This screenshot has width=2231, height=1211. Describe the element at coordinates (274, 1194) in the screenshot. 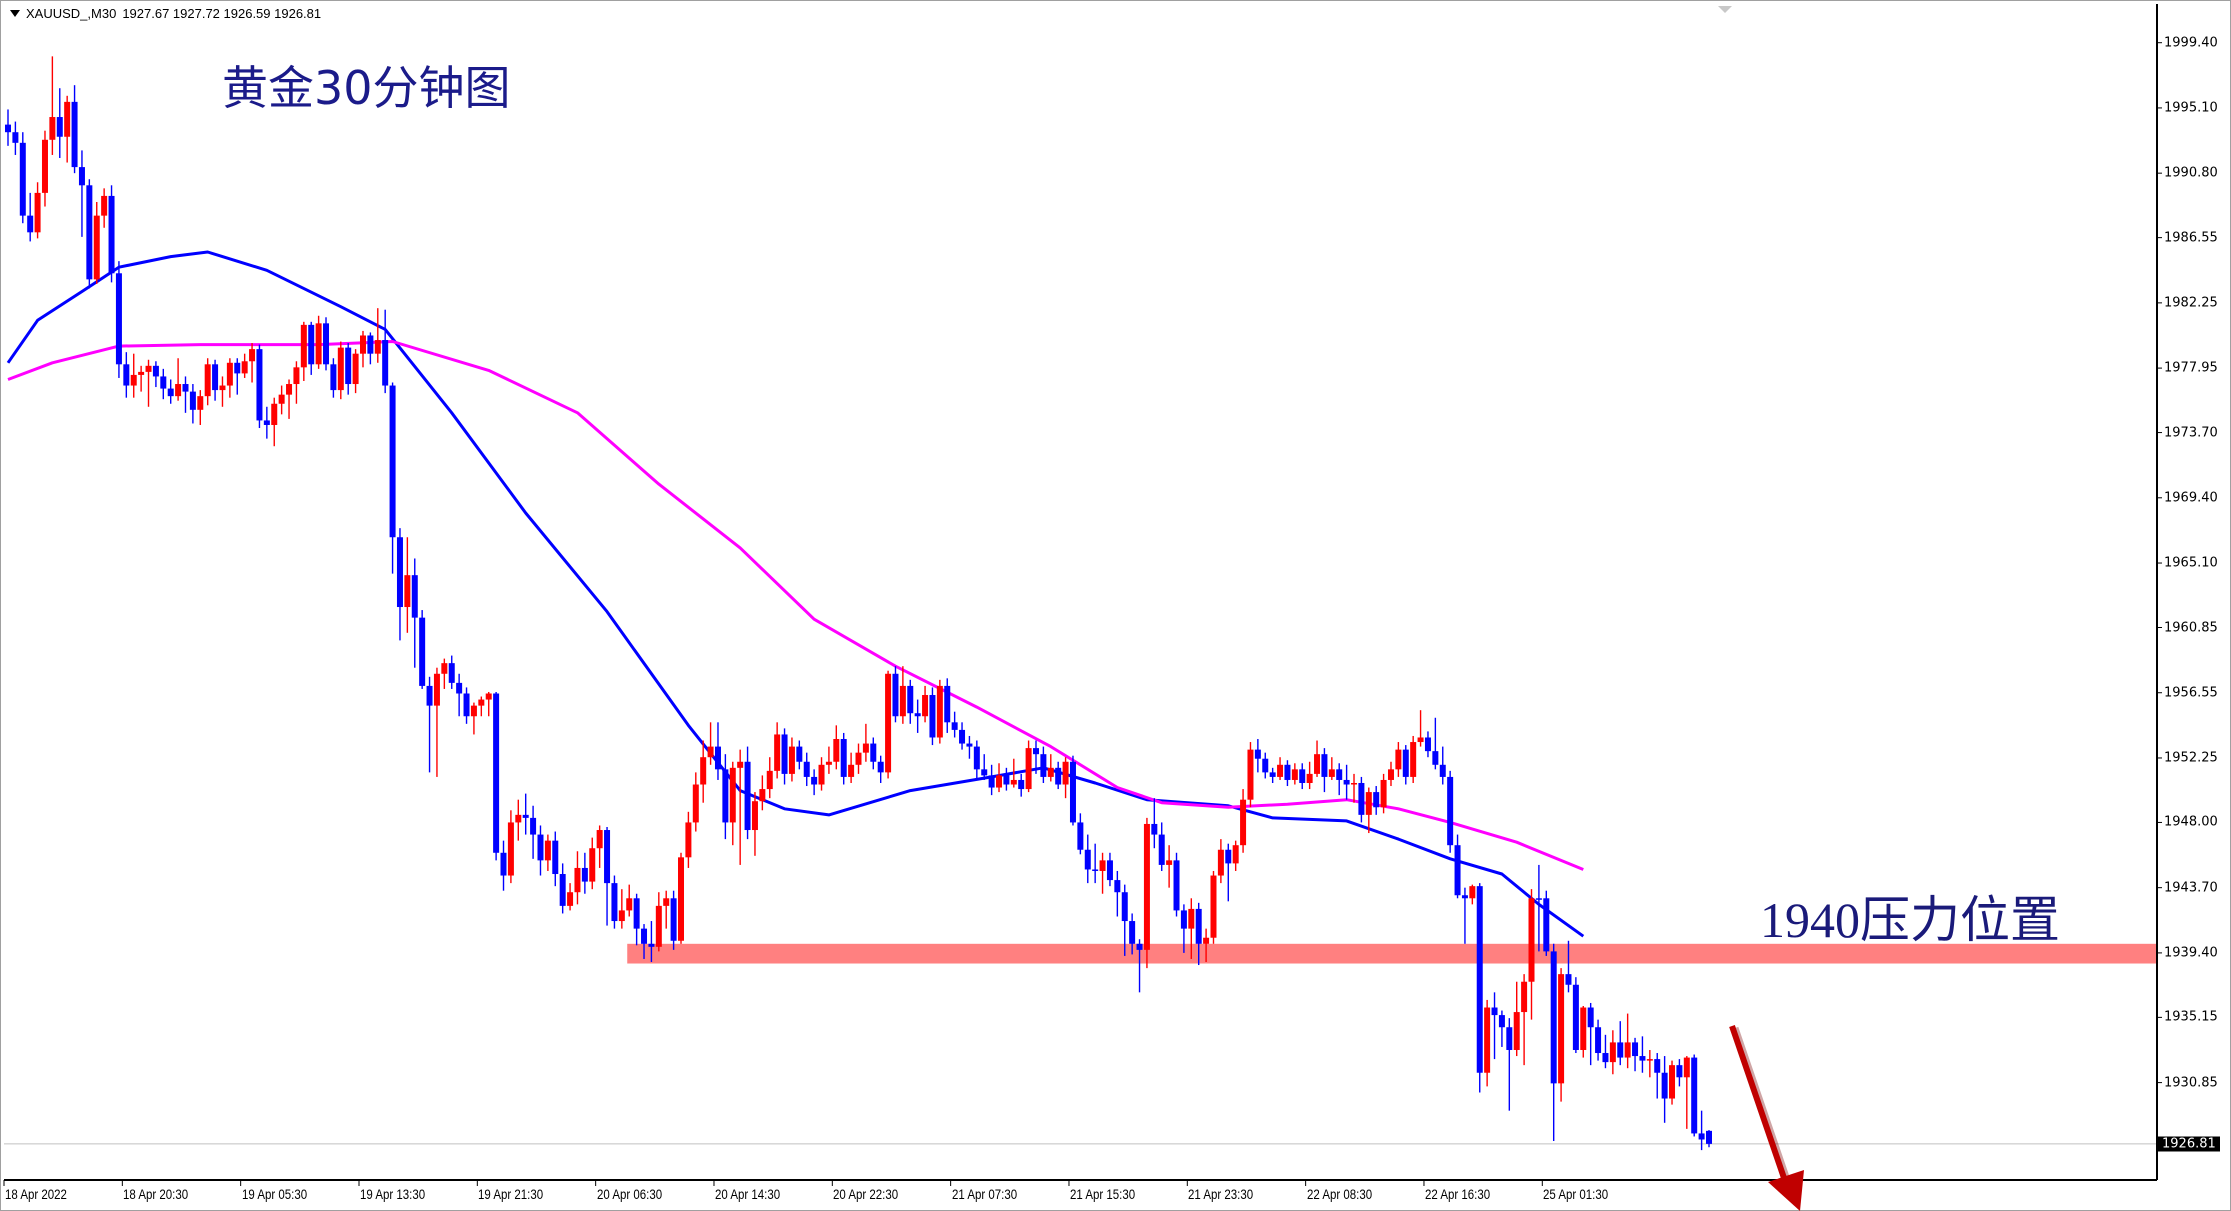

I see `time-tick-label: 19 Apr 05:30` at that location.